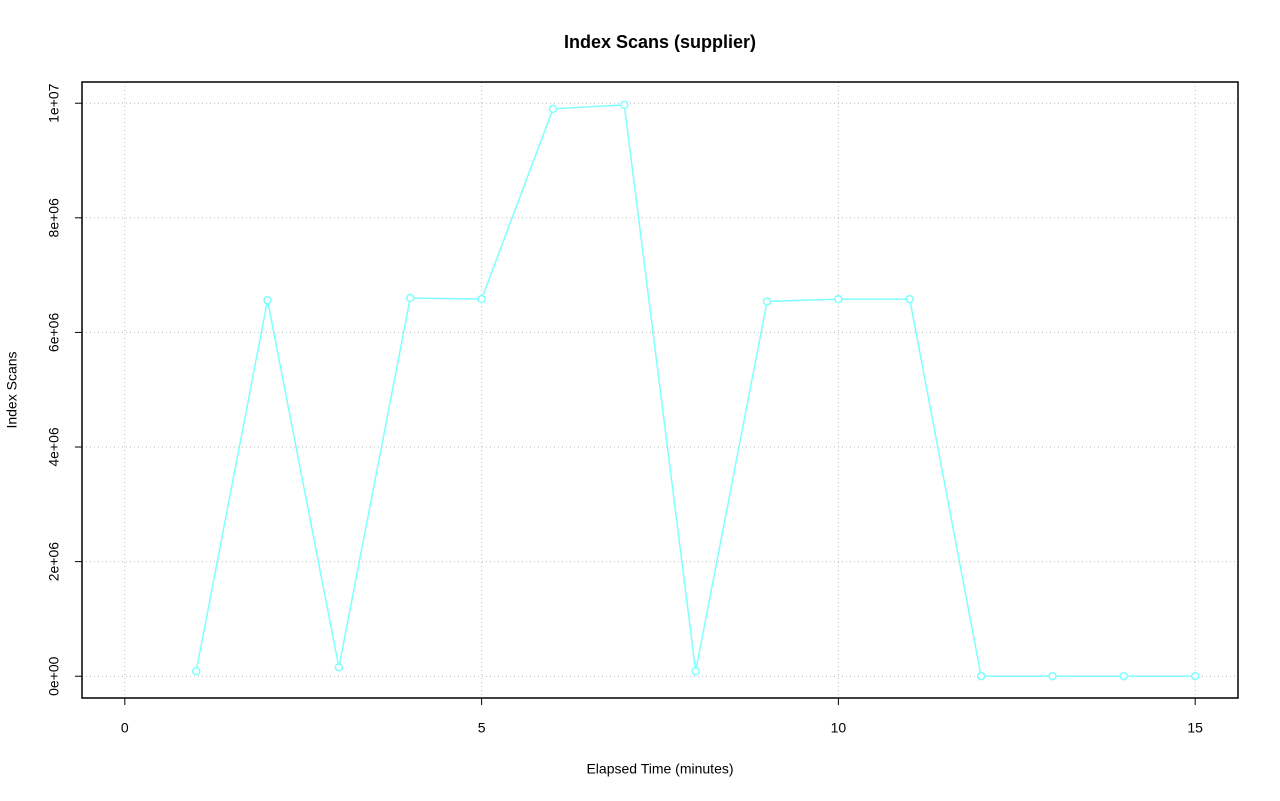  Describe the element at coordinates (12, 389) in the screenshot. I see `y-axis-label: Index Scans` at that location.